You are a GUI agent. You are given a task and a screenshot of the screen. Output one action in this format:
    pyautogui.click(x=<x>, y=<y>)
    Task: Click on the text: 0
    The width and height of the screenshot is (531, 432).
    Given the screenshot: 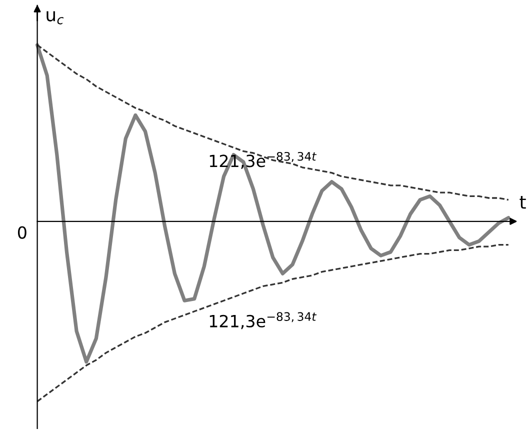 What is the action you would take?
    pyautogui.click(x=22, y=232)
    